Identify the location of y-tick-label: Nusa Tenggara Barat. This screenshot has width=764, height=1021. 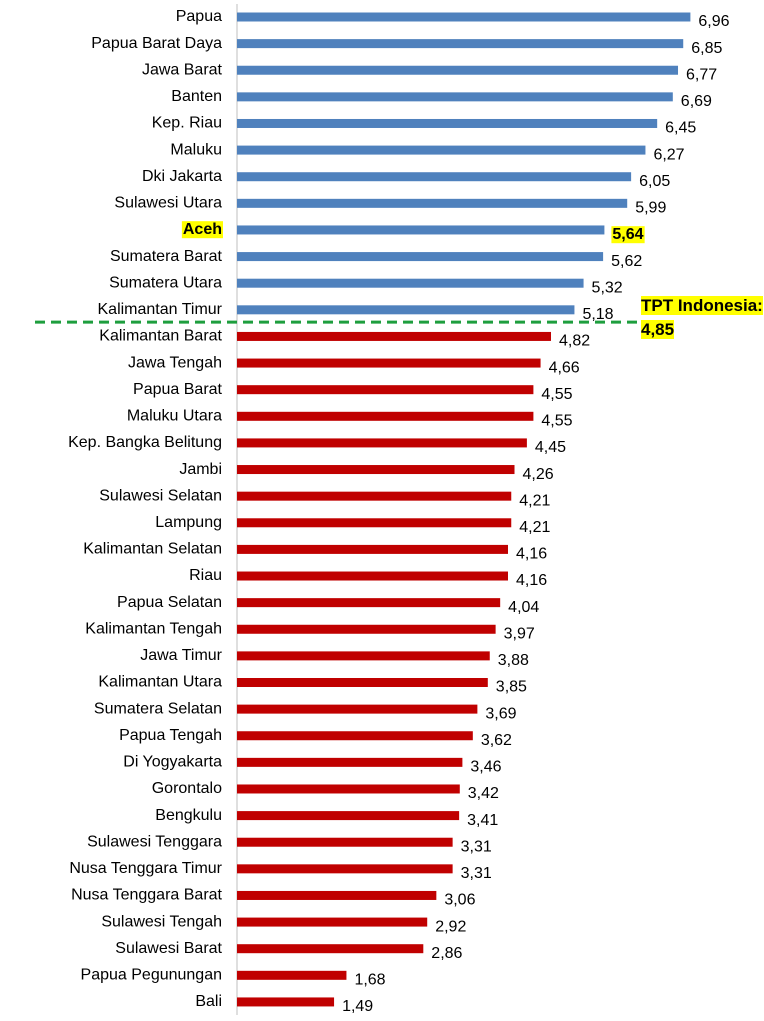
(146, 895).